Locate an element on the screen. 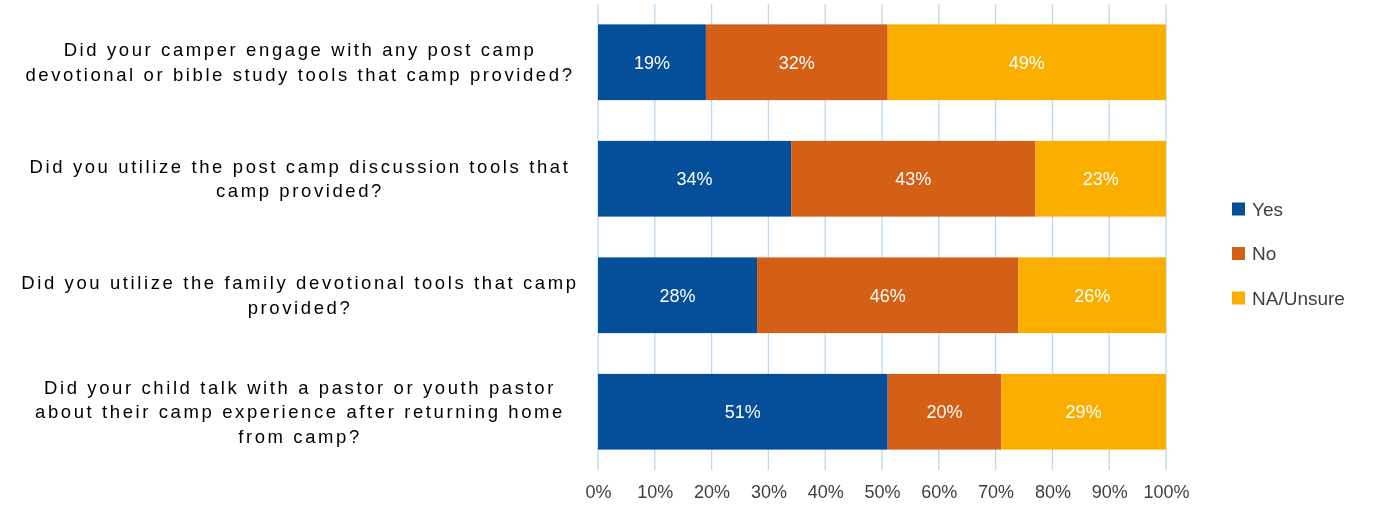  x-tick-label: 100% is located at coordinates (1166, 492).